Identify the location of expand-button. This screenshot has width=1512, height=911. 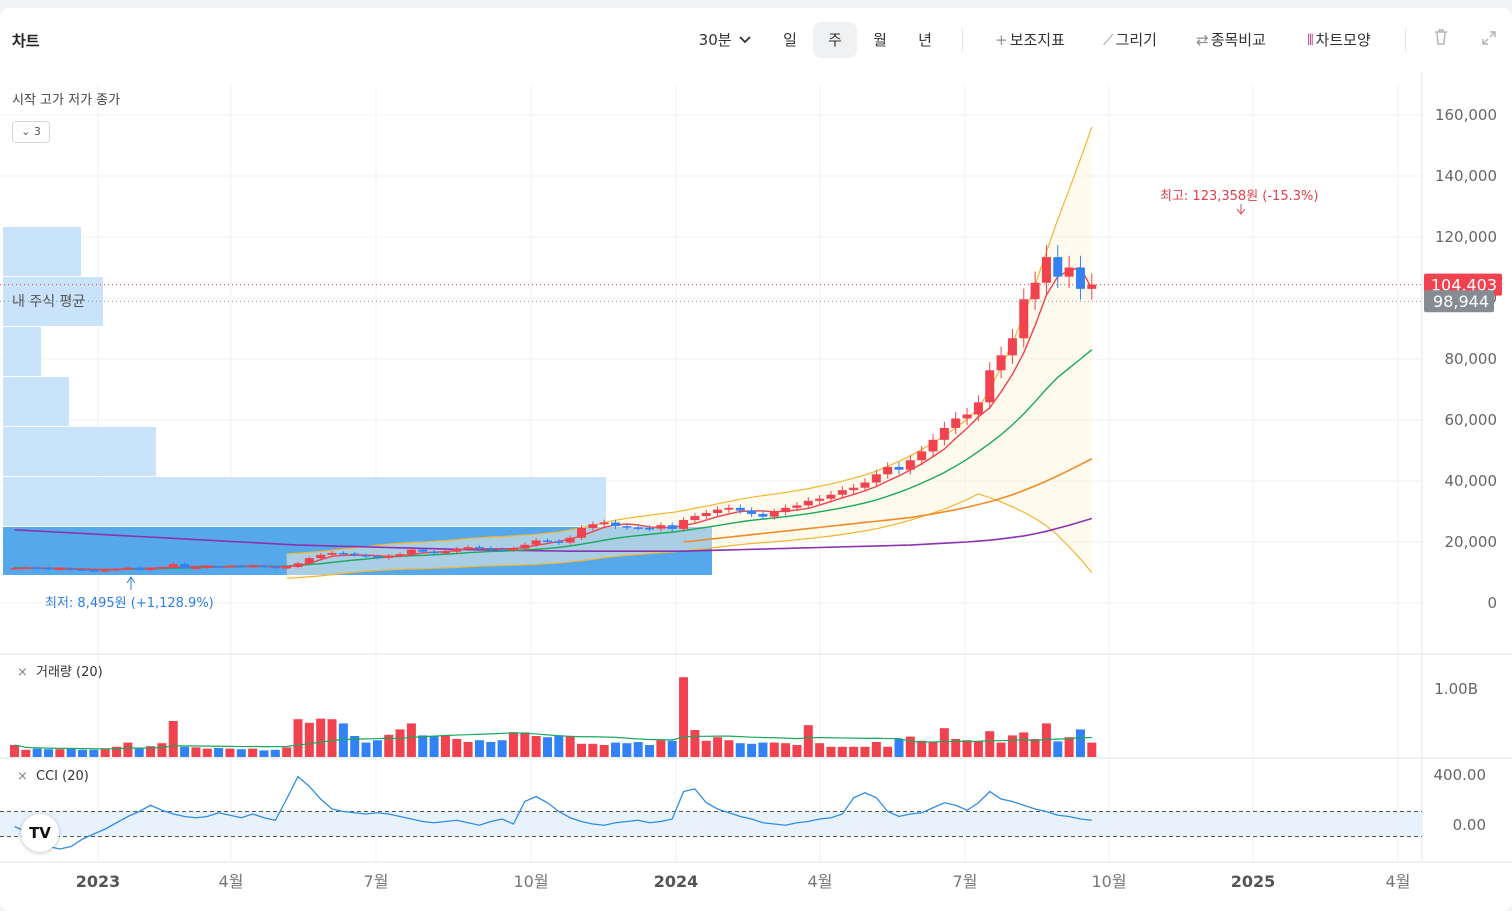
(1489, 40).